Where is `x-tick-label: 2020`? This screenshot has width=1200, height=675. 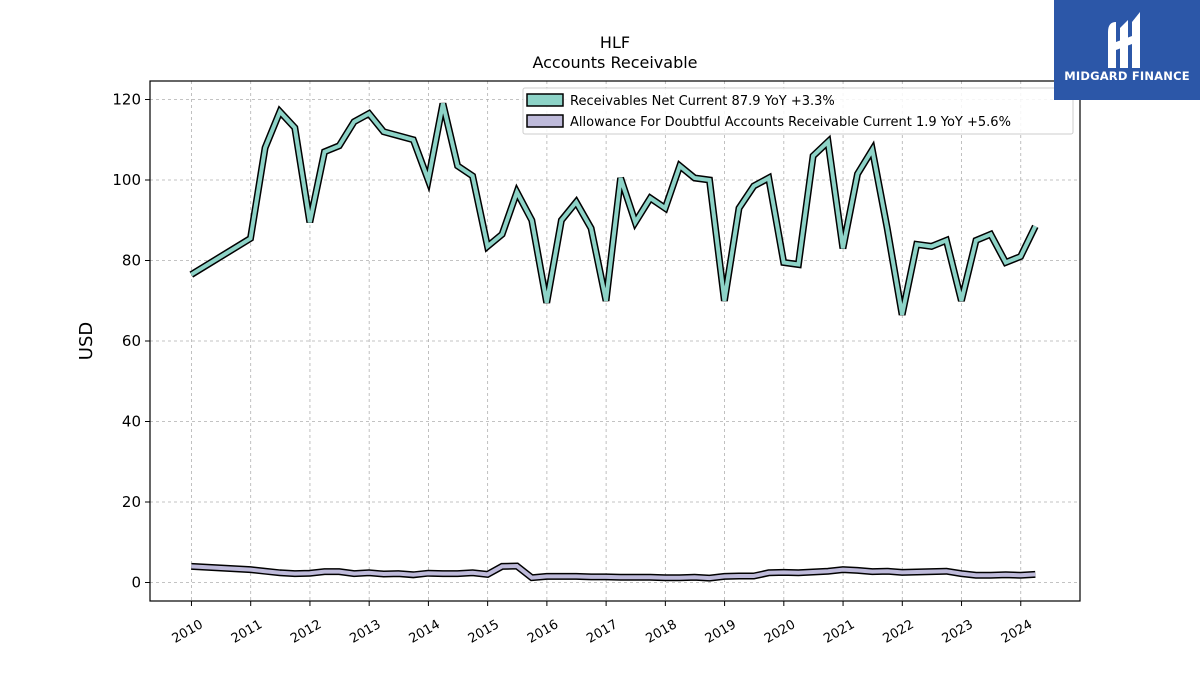 x-tick-label: 2020 is located at coordinates (780, 632).